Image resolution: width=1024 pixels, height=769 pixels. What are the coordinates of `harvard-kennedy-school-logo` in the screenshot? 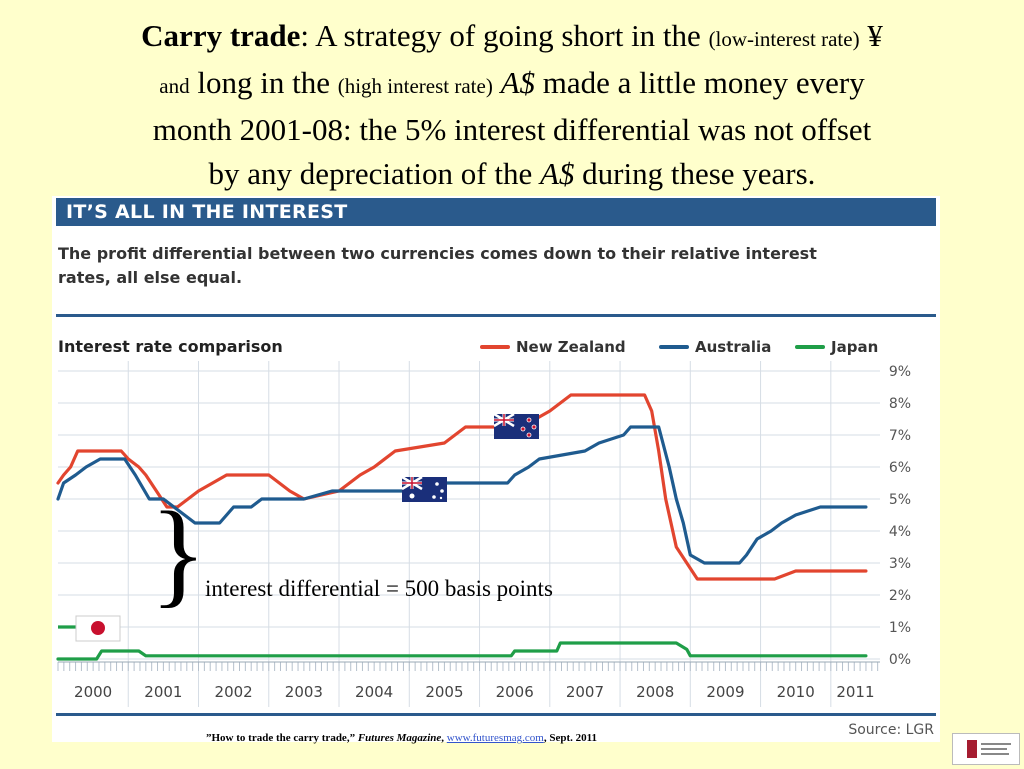 It's located at (986, 749).